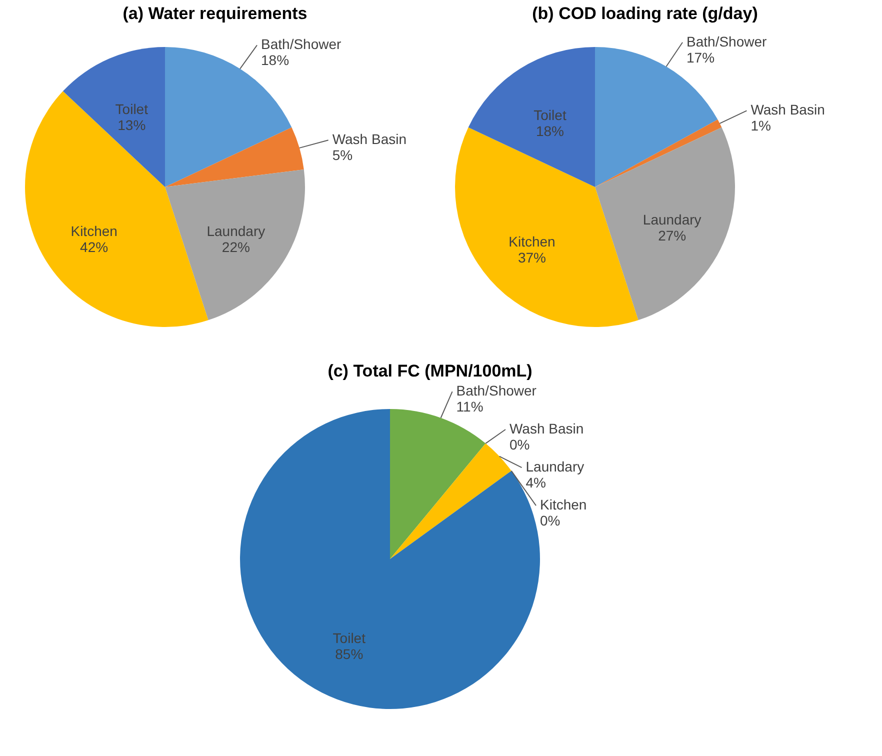 The height and width of the screenshot is (756, 882). Describe the element at coordinates (672, 235) in the screenshot. I see `data-label: 27%` at that location.